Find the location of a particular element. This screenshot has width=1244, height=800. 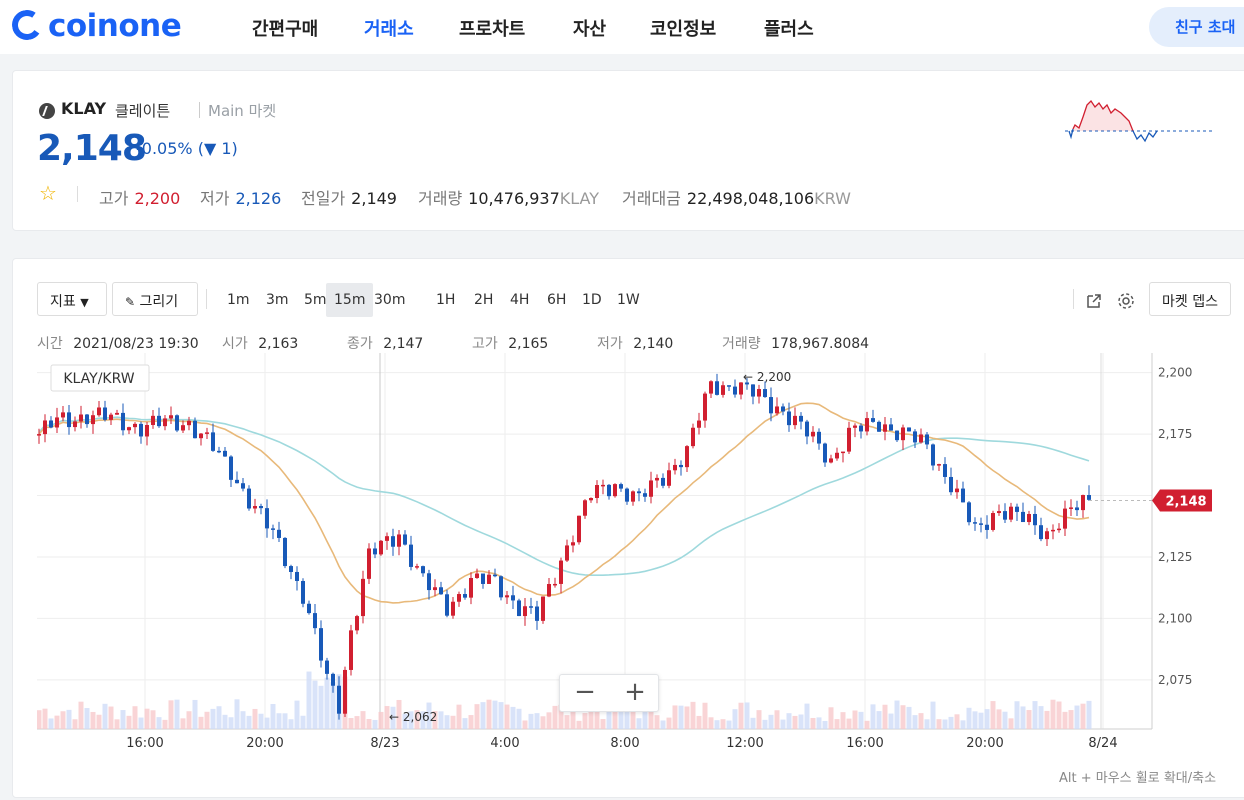

coinone-logo: coinone is located at coordinates (95, 25).